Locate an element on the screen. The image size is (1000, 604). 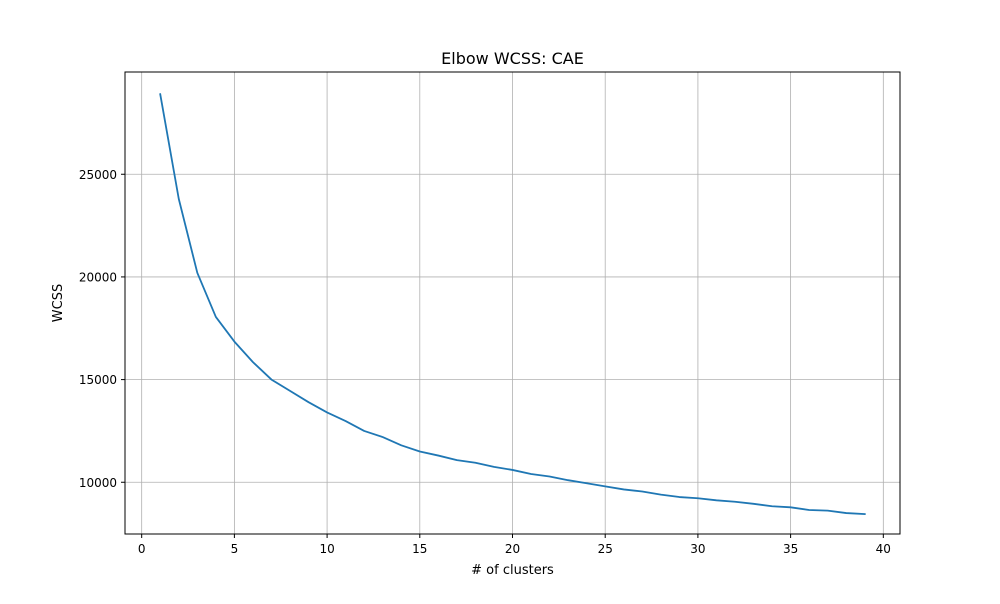
x-tick-label: 10 is located at coordinates (326, 549).